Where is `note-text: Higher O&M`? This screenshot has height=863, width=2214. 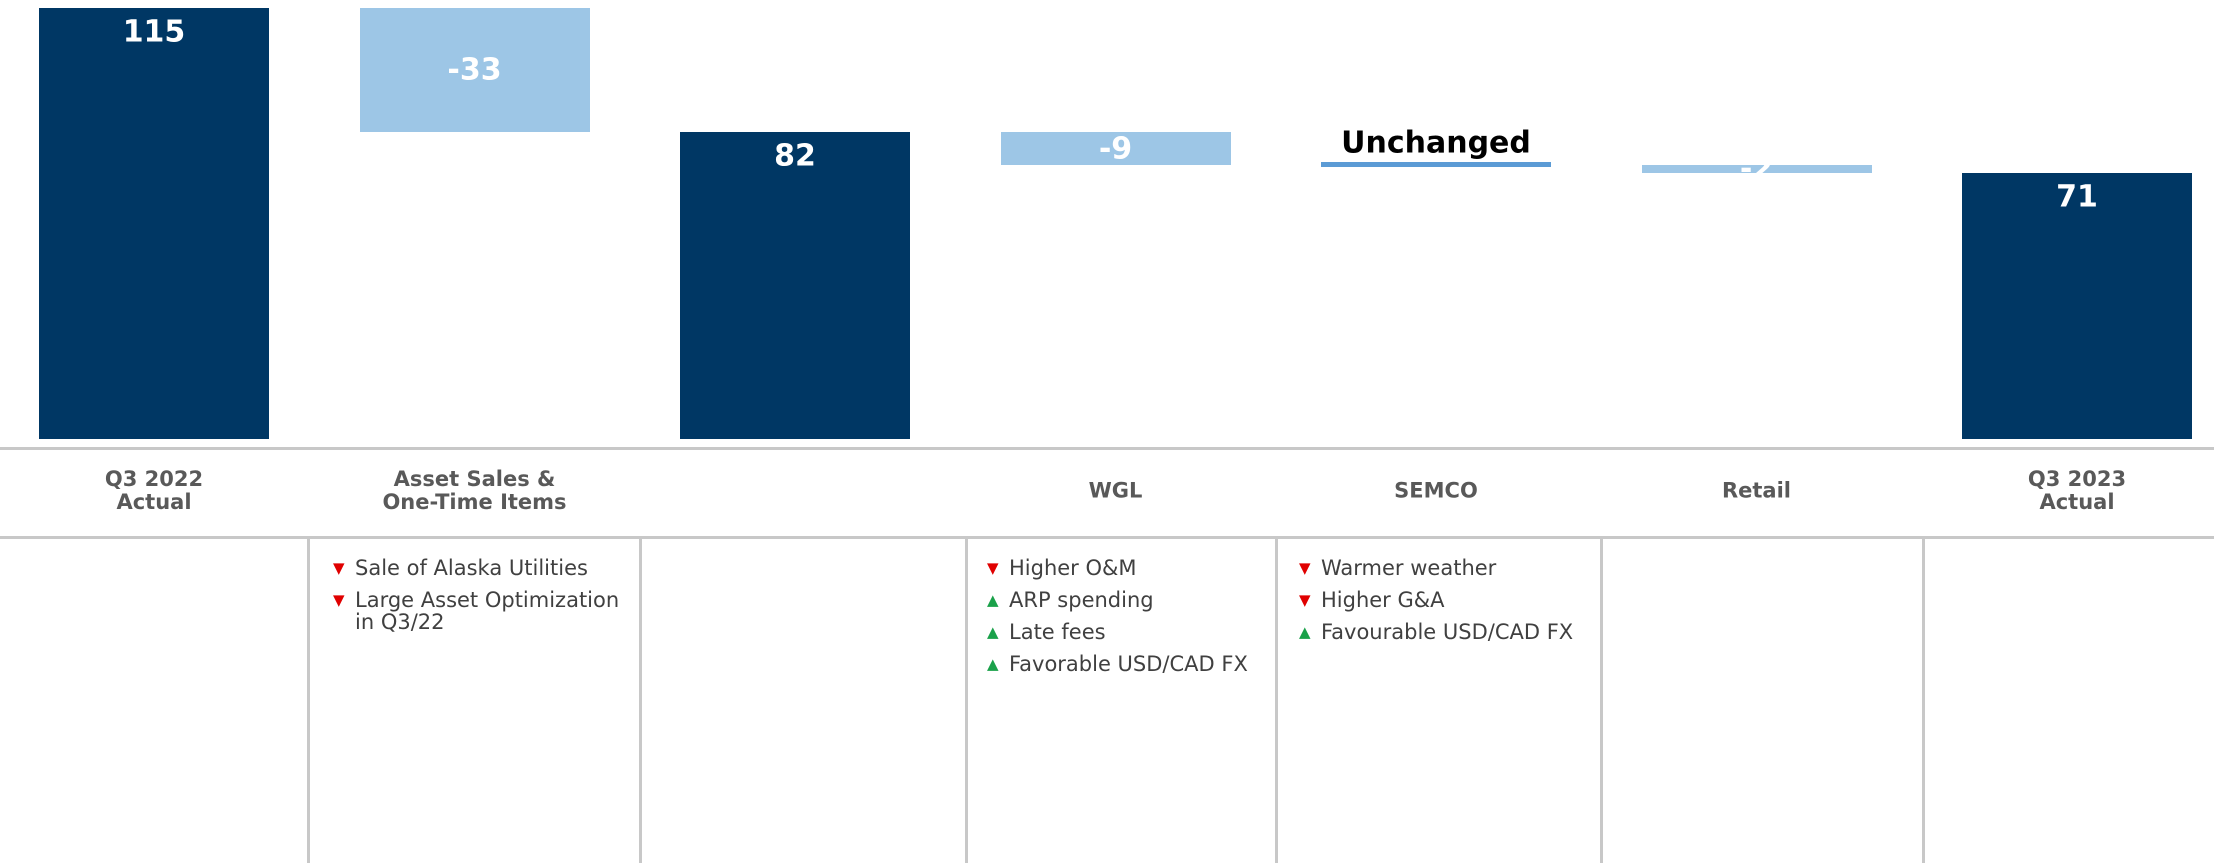 note-text: Higher O&M is located at coordinates (1073, 568).